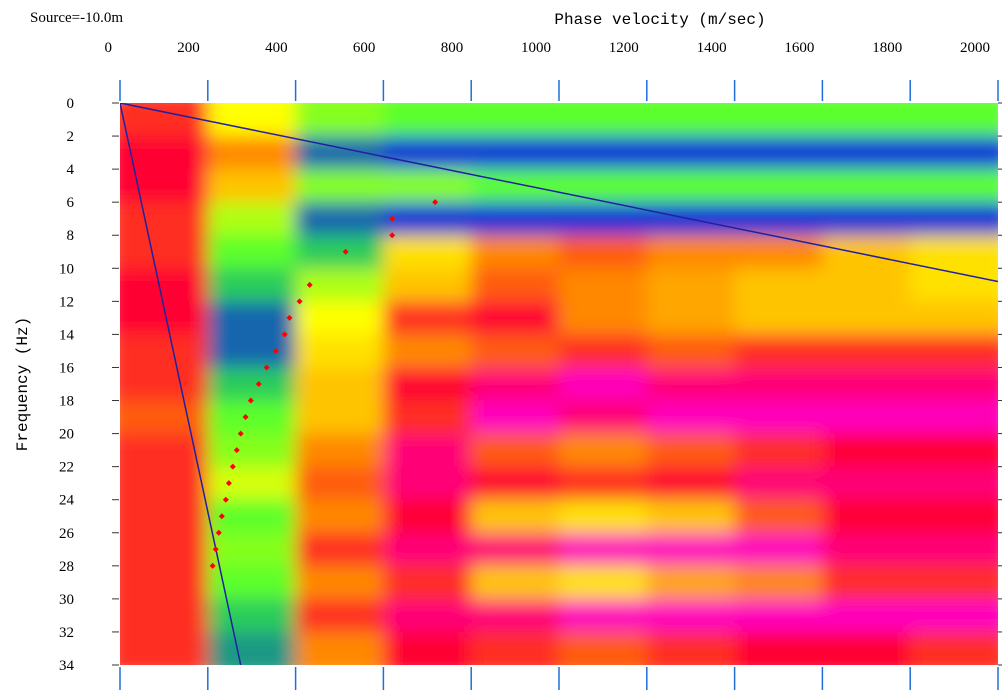  What do you see at coordinates (66, 600) in the screenshot?
I see `y-tick-label: 30` at bounding box center [66, 600].